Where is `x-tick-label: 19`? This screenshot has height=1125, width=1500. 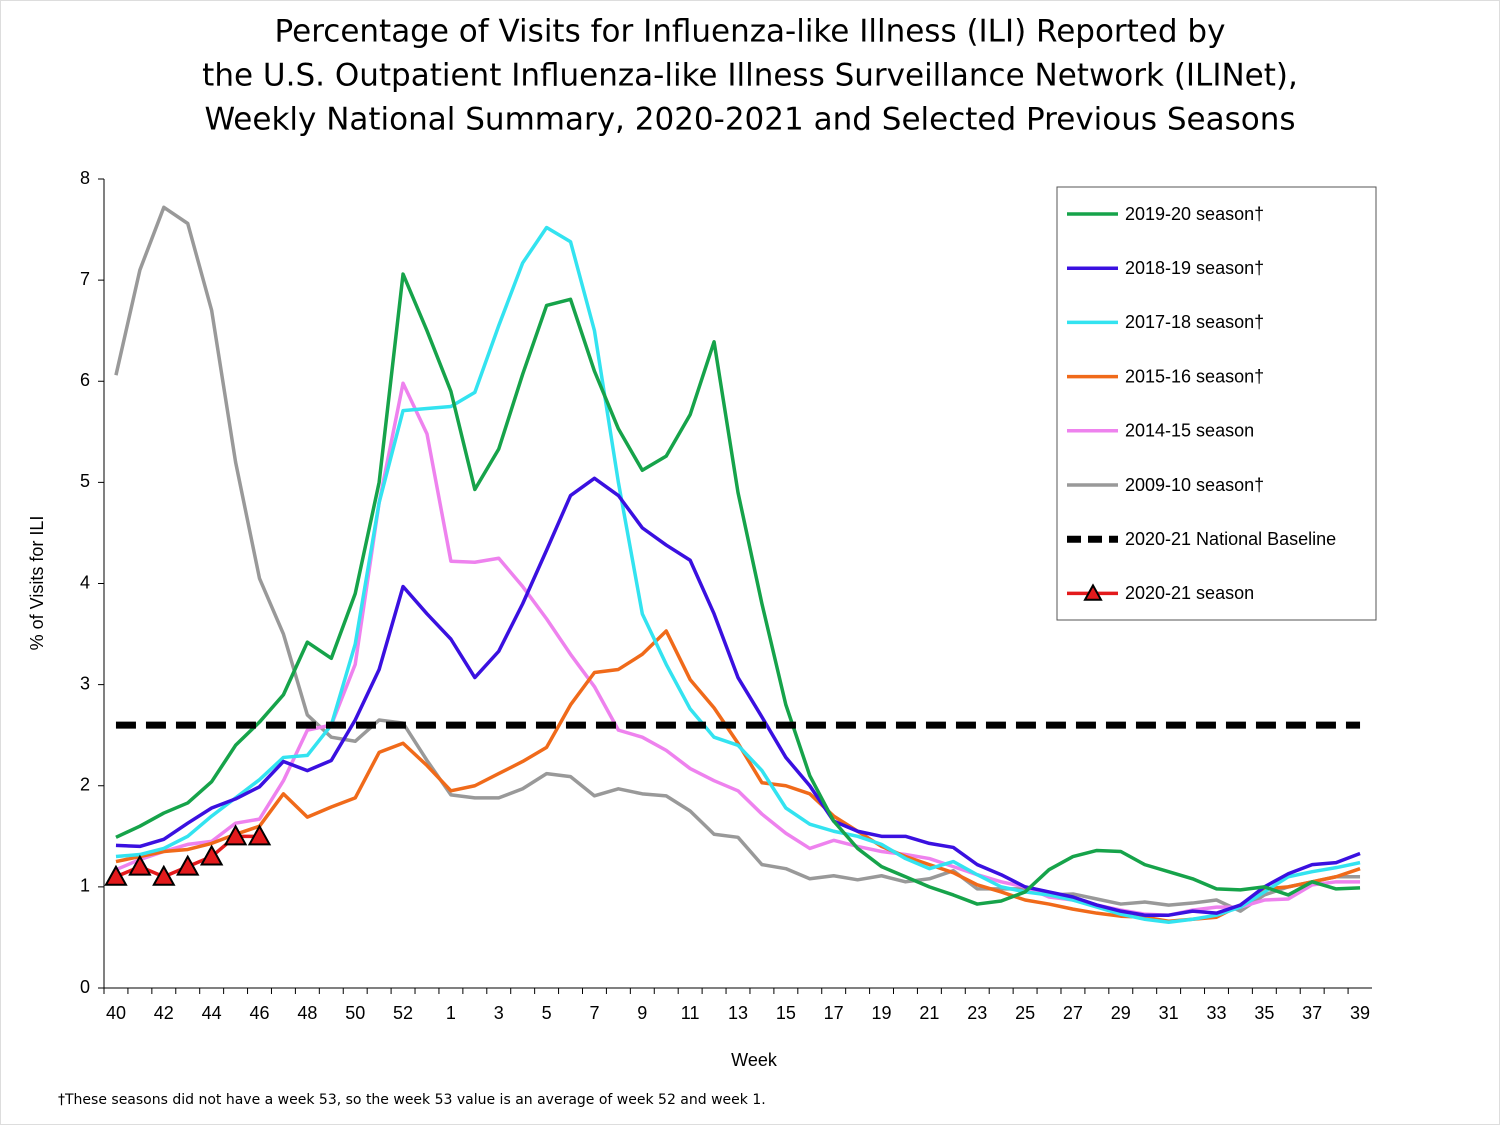 x-tick-label: 19 is located at coordinates (882, 1013).